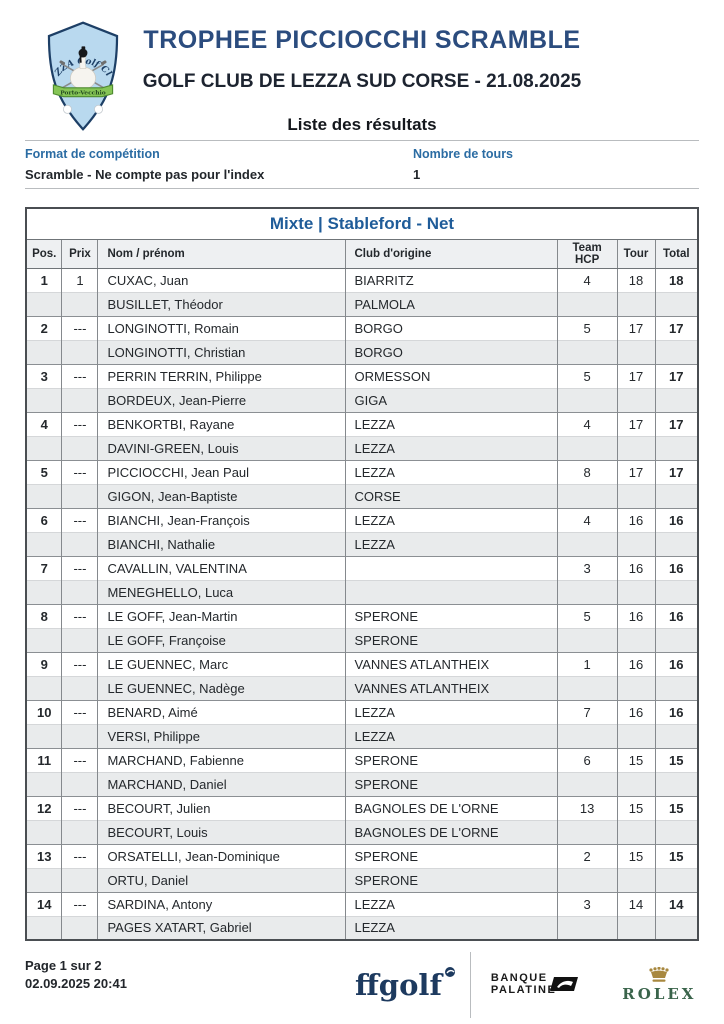  Describe the element at coordinates (676, 664) in the screenshot. I see `total-cell: 16` at that location.